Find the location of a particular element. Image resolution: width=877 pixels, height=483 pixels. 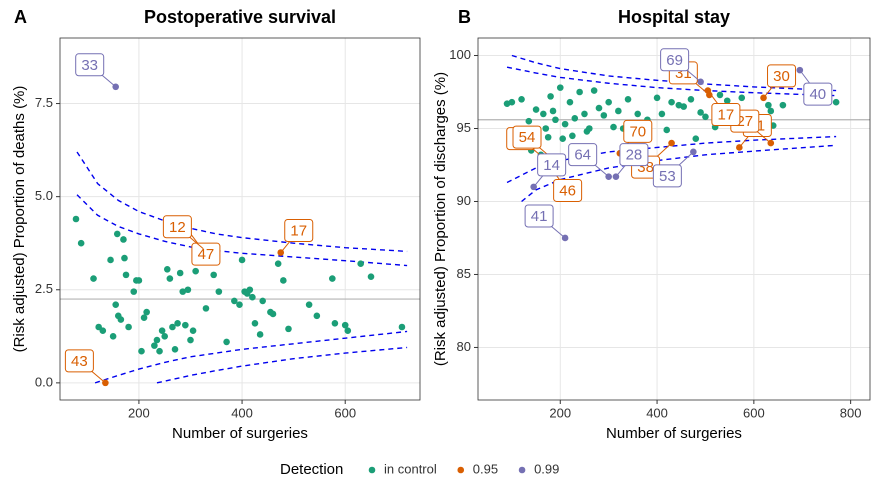

y-axis-label: (Risk adjusted) Proportion of deaths (%) is located at coordinates (19, 219).